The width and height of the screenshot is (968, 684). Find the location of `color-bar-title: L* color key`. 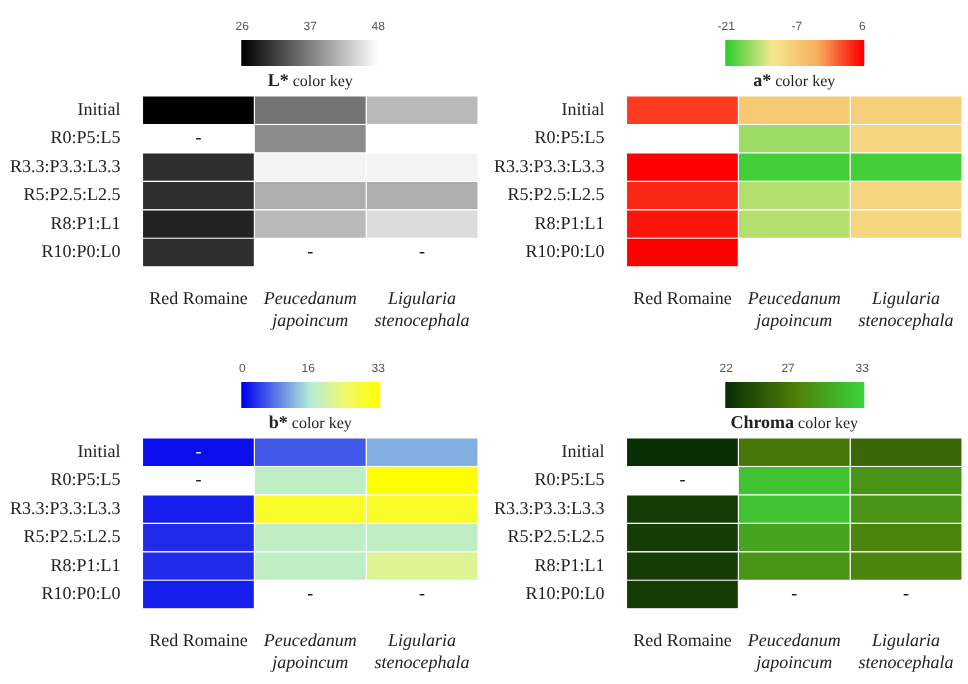

color-bar-title: L* color key is located at coordinates (310, 80).